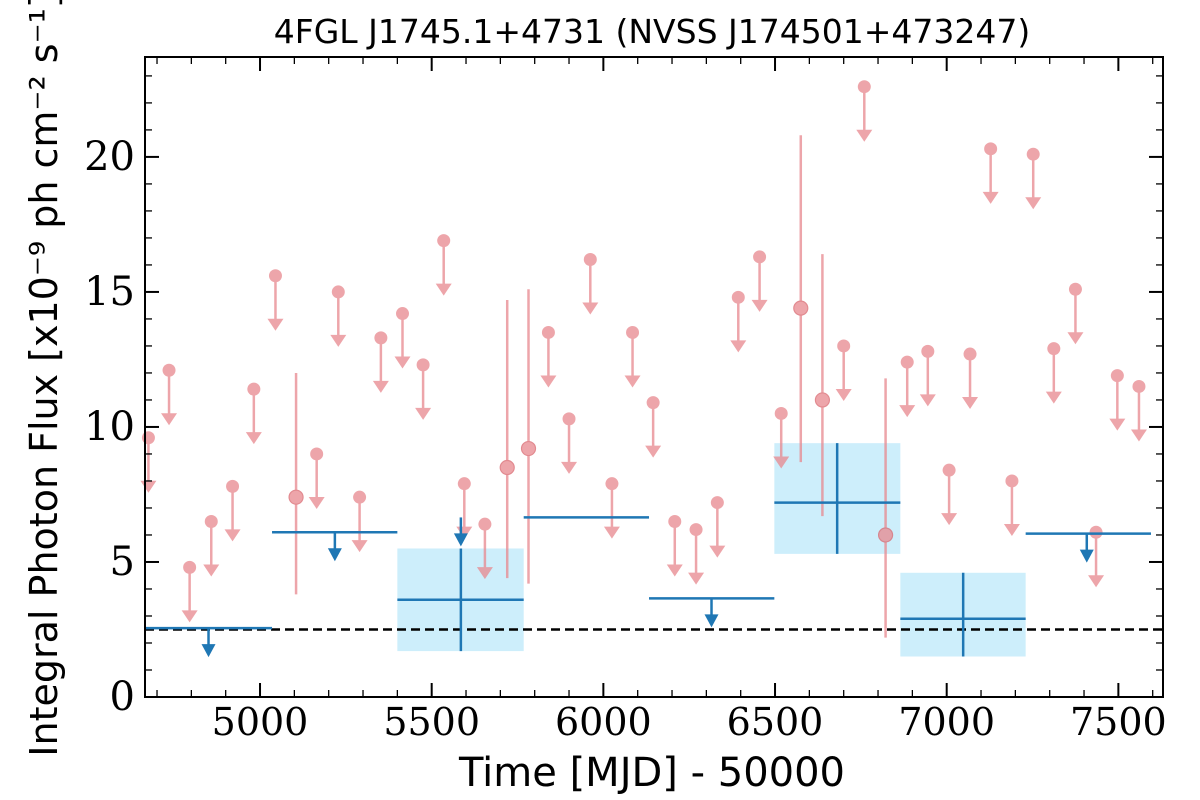 This screenshot has height=800, width=1200. I want to click on x-tick-label: 7000, so click(946, 722).